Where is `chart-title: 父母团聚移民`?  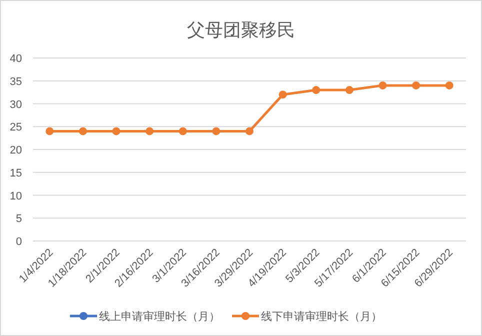 chart-title: 父母团聚移民 is located at coordinates (241, 30).